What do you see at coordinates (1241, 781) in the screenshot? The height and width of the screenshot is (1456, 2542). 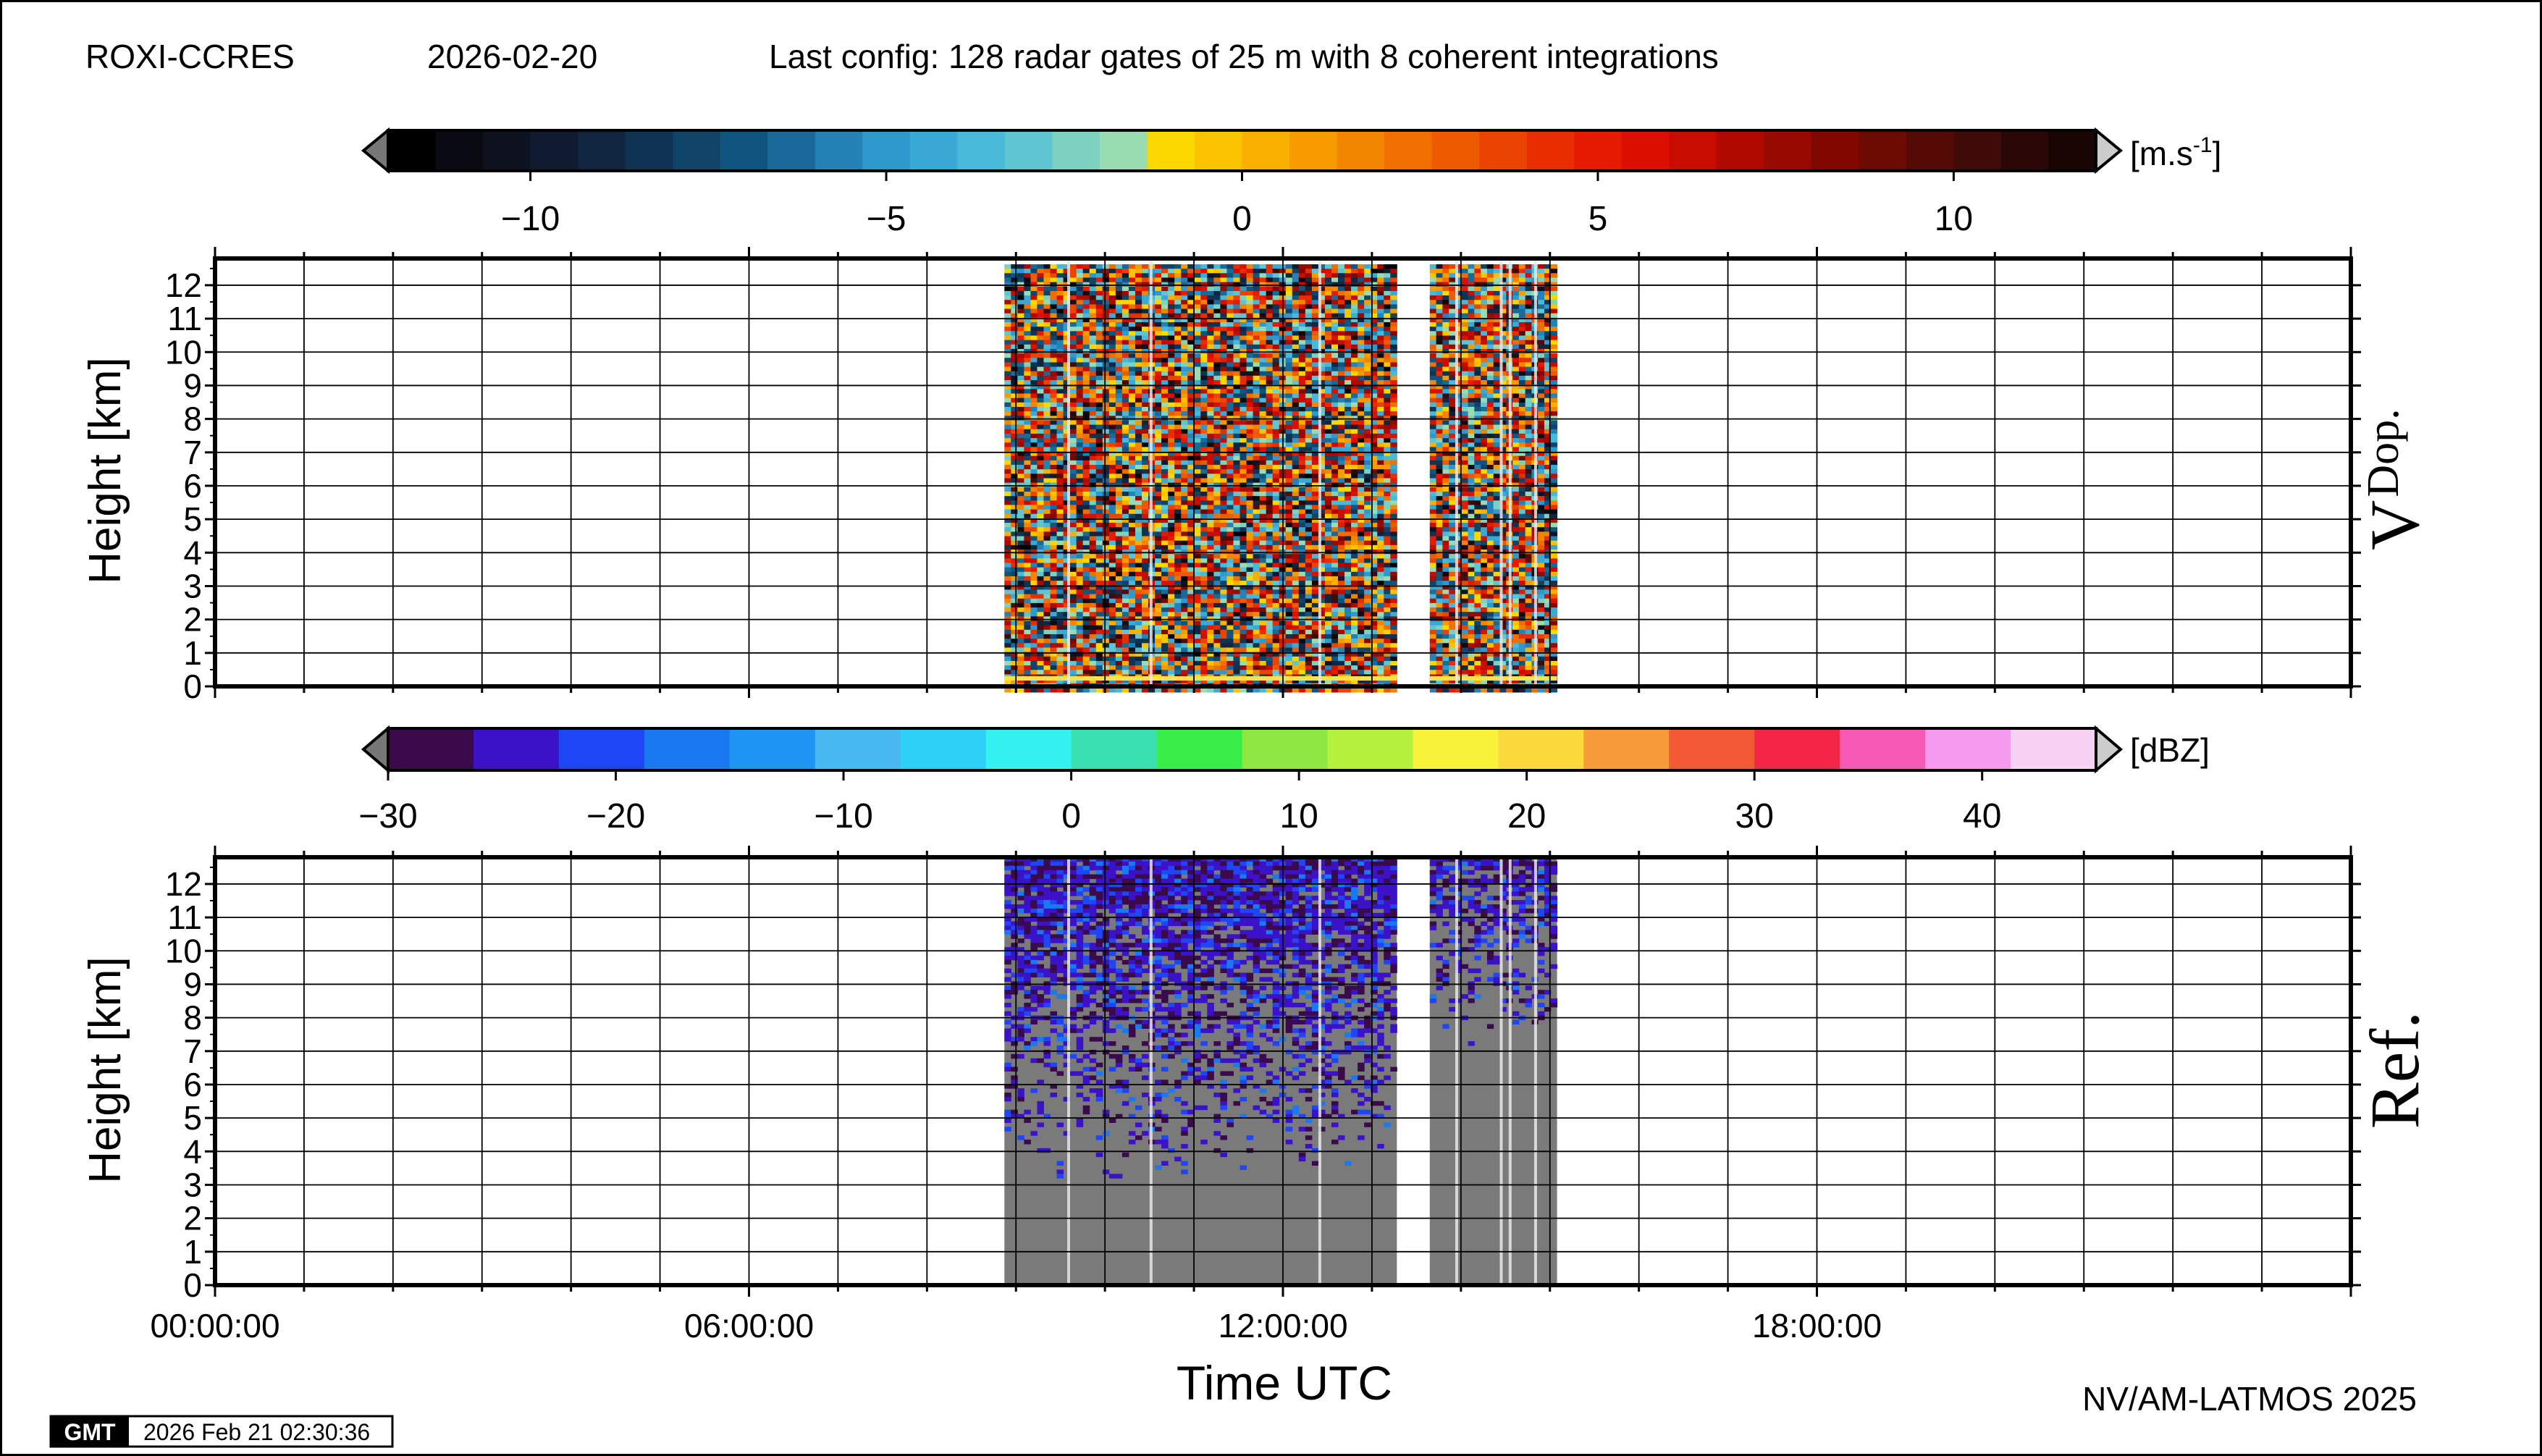 I see `reflectivity-colorbar: −30 −20 −10 0 10 20 30 40` at bounding box center [1241, 781].